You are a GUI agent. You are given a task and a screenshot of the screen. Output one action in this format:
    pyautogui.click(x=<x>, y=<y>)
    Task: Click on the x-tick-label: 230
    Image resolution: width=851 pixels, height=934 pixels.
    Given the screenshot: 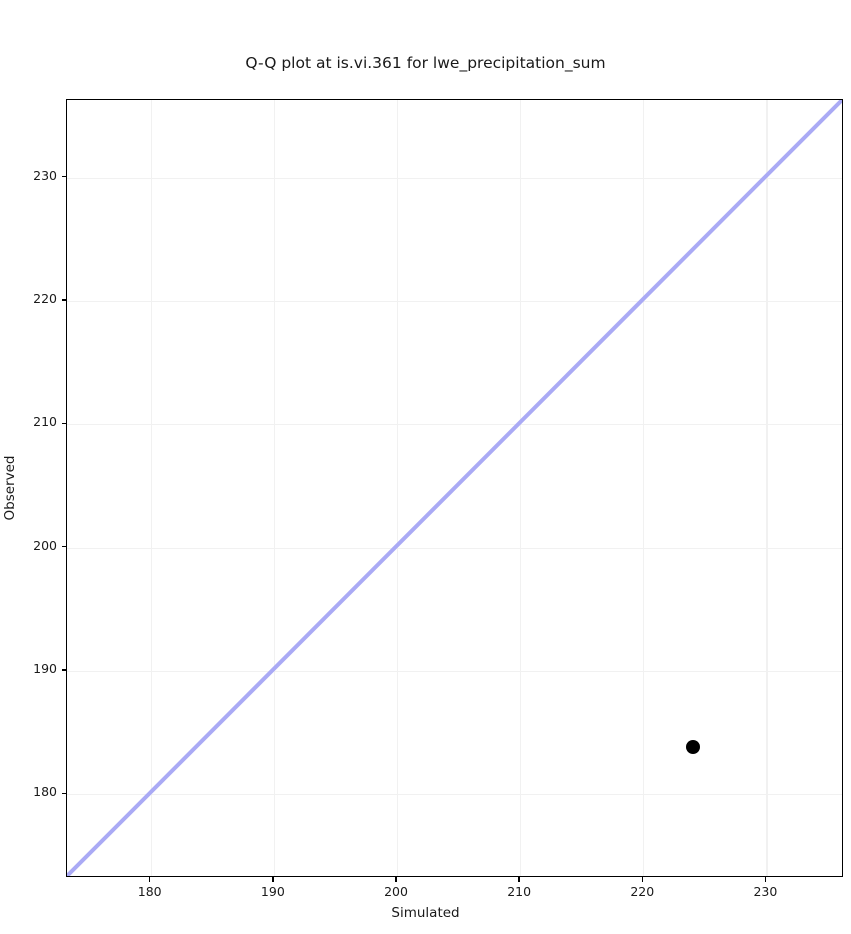 What is the action you would take?
    pyautogui.click(x=765, y=891)
    